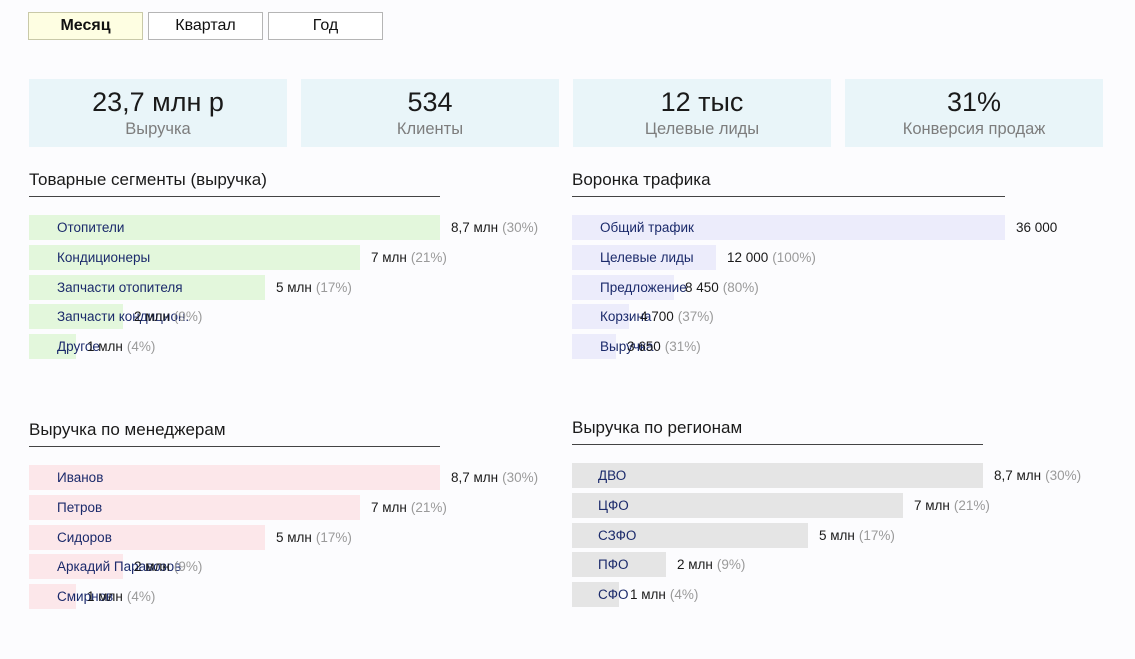 The width and height of the screenshot is (1135, 659). Describe the element at coordinates (702, 129) in the screenshot. I see `kpi-label: Целевые лиды` at that location.